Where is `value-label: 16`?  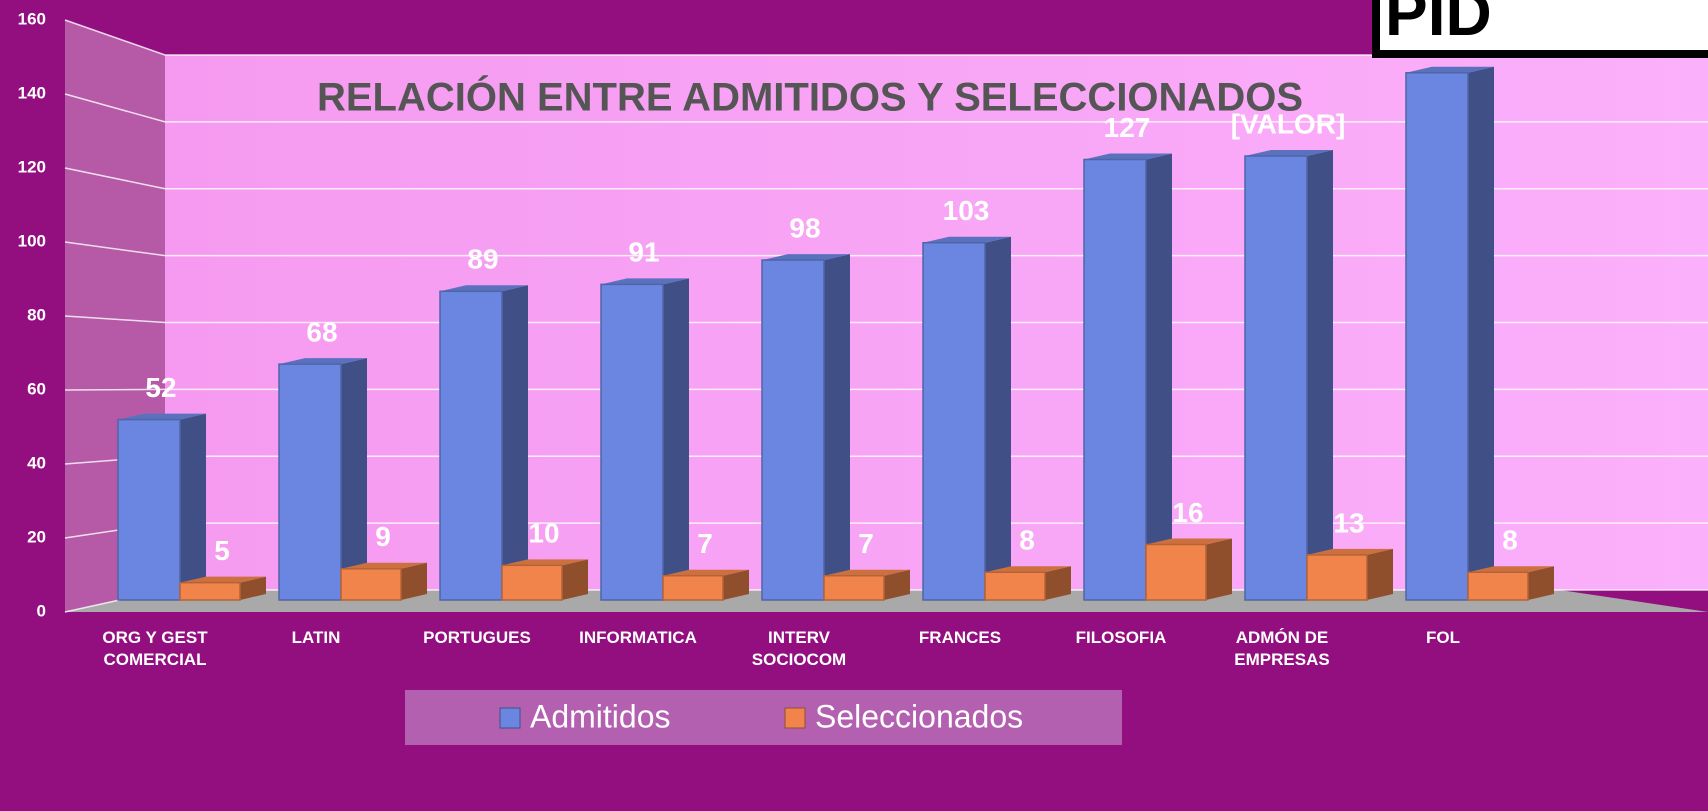
value-label: 16 is located at coordinates (1187, 512).